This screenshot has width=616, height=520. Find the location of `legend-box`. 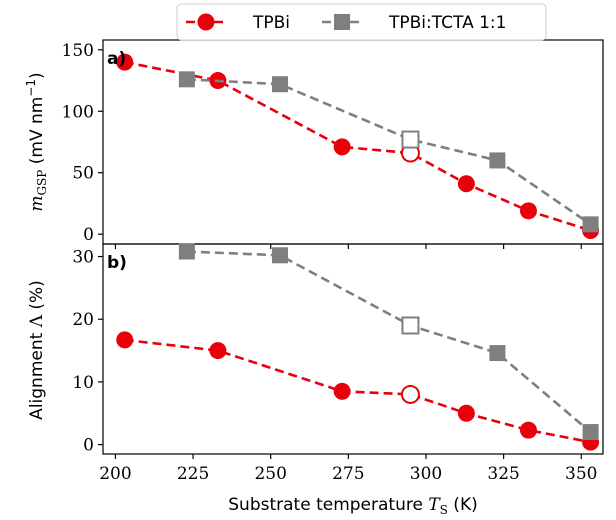

legend-box is located at coordinates (361, 22).